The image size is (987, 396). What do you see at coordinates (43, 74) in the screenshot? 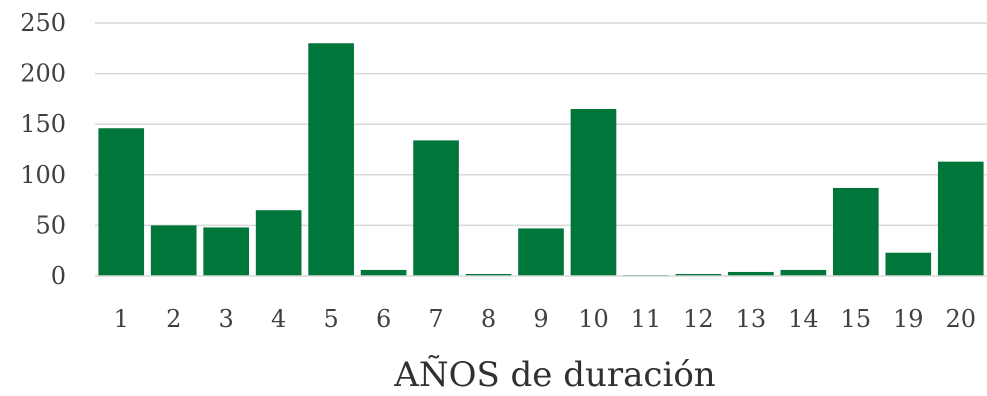
I see `y-tick-label: 200` at bounding box center [43, 74].